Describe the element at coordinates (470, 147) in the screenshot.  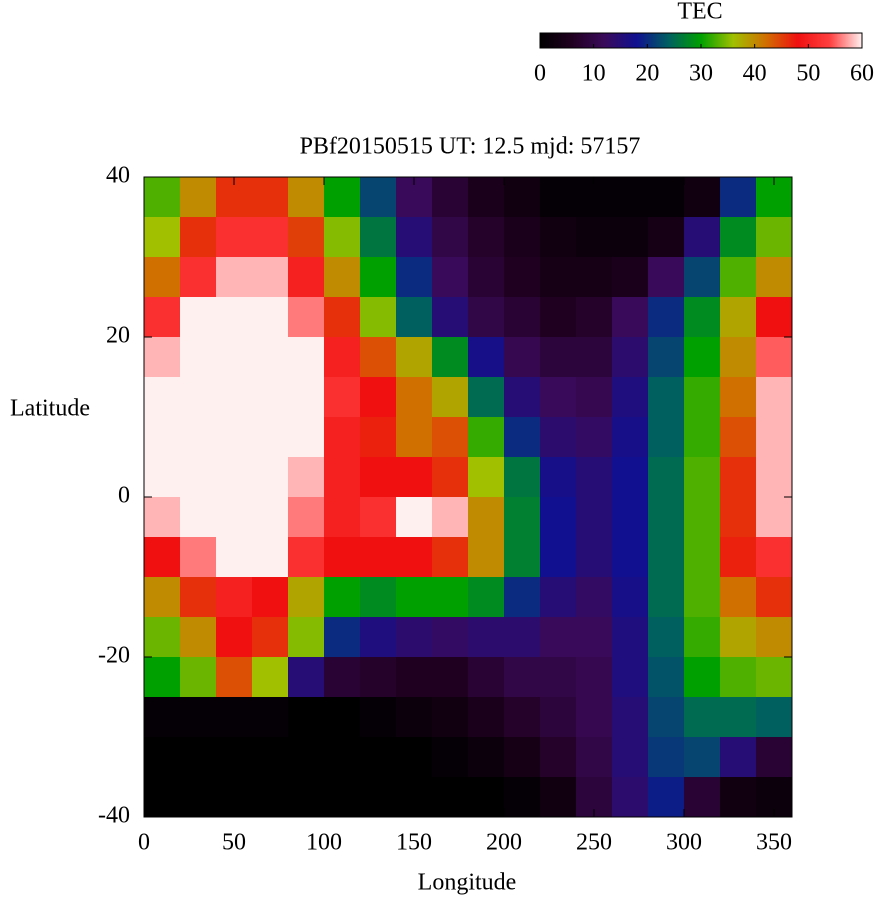
I see `chart-title: PBf20150515 UT: 12.5 mjd: 57157` at that location.